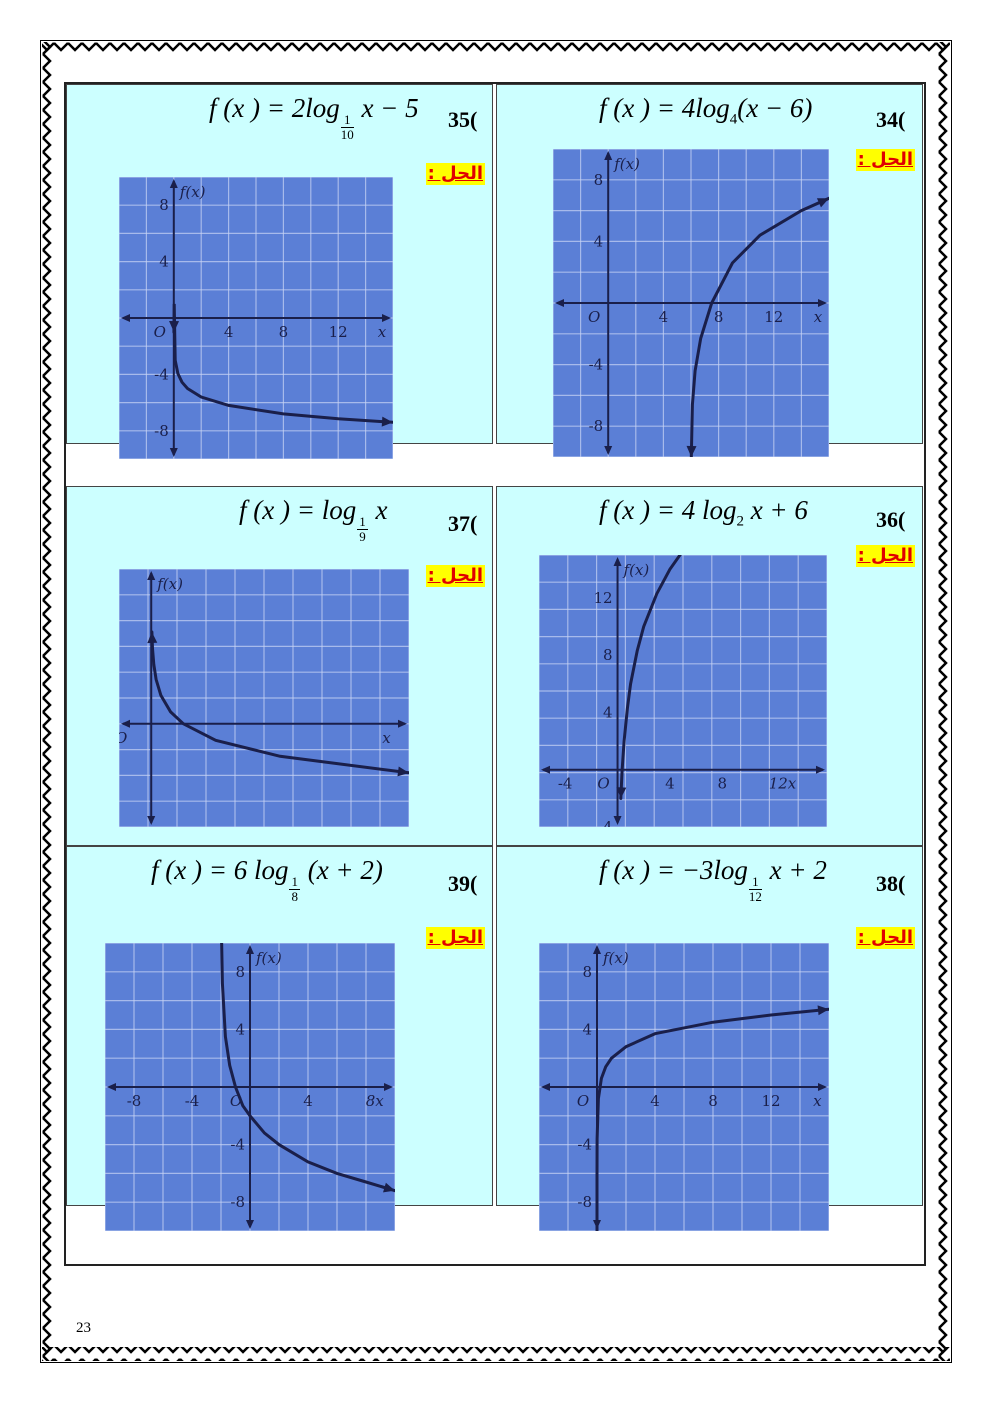  I want to click on graph-37: Ox f(x), so click(264, 698).